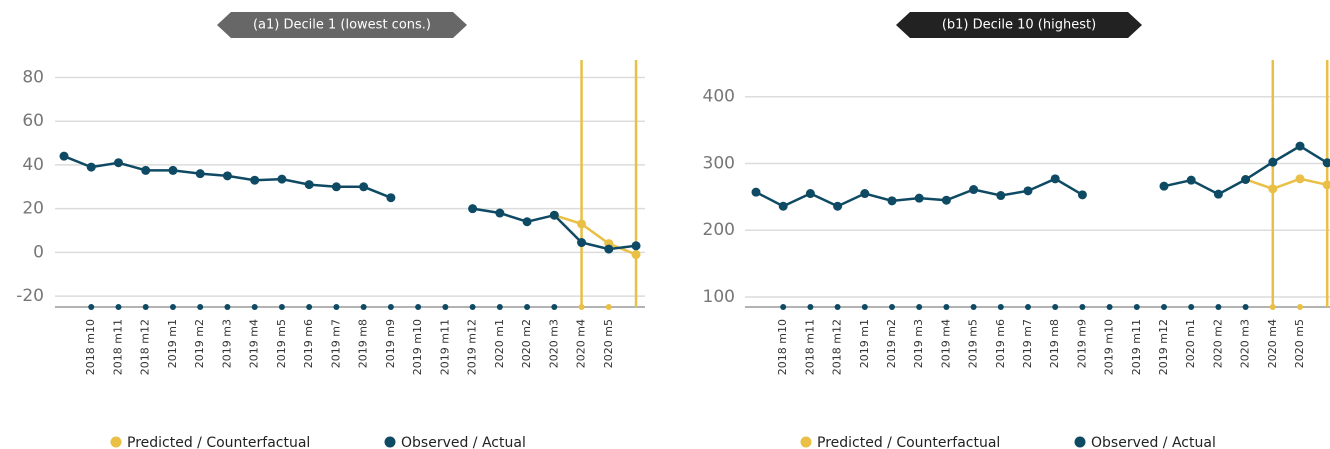  Describe the element at coordinates (1000, 343) in the screenshot. I see `x-tick-label: 2019 m6` at that location.